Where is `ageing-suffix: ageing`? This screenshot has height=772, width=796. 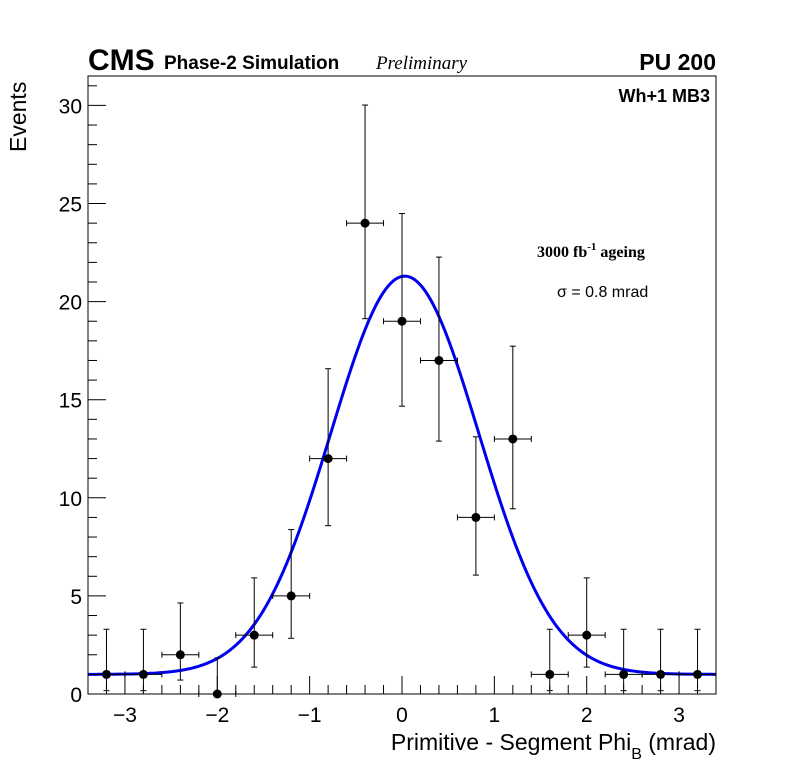 ageing-suffix: ageing is located at coordinates (620, 252).